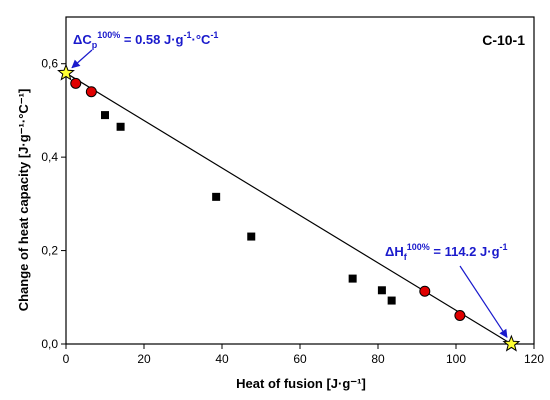  Describe the element at coordinates (49, 64) in the screenshot. I see `y-tick-label: 0,6` at that location.